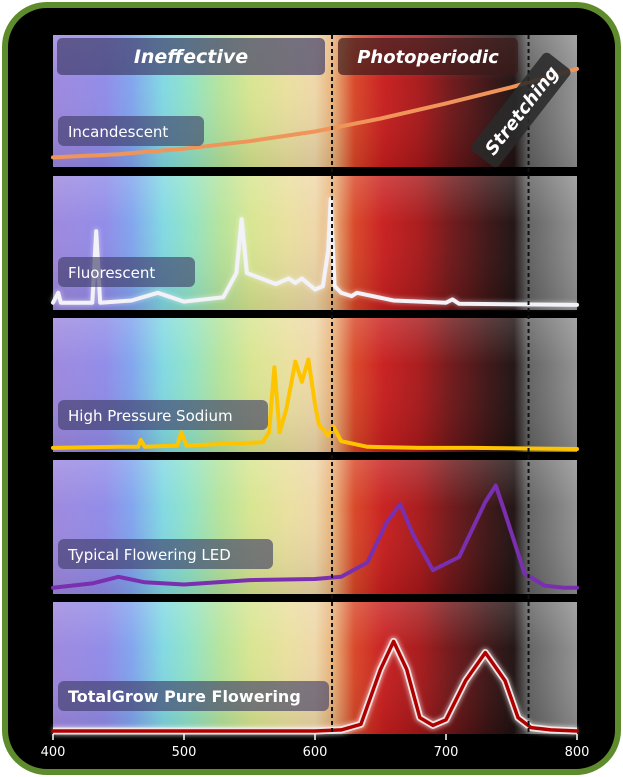 This screenshot has width=623, height=777. I want to click on panel-label: Incandescent, so click(118, 132).